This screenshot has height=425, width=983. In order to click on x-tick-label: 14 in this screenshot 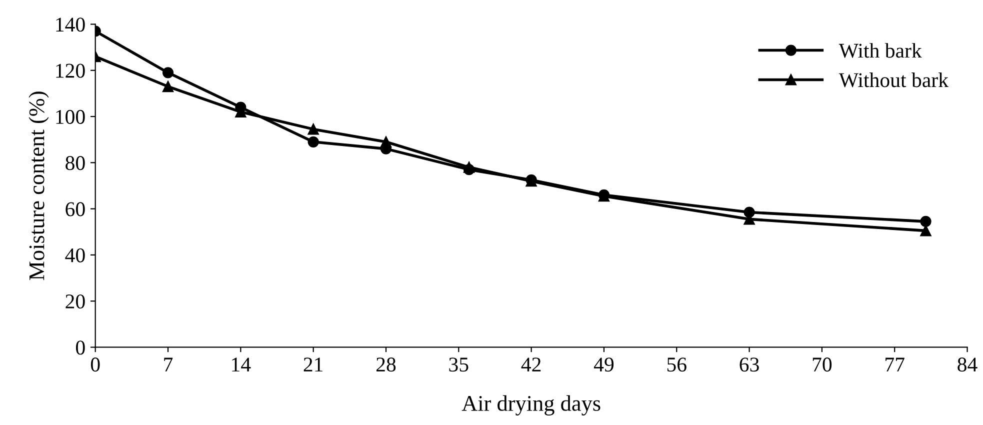, I will do `click(241, 365)`.